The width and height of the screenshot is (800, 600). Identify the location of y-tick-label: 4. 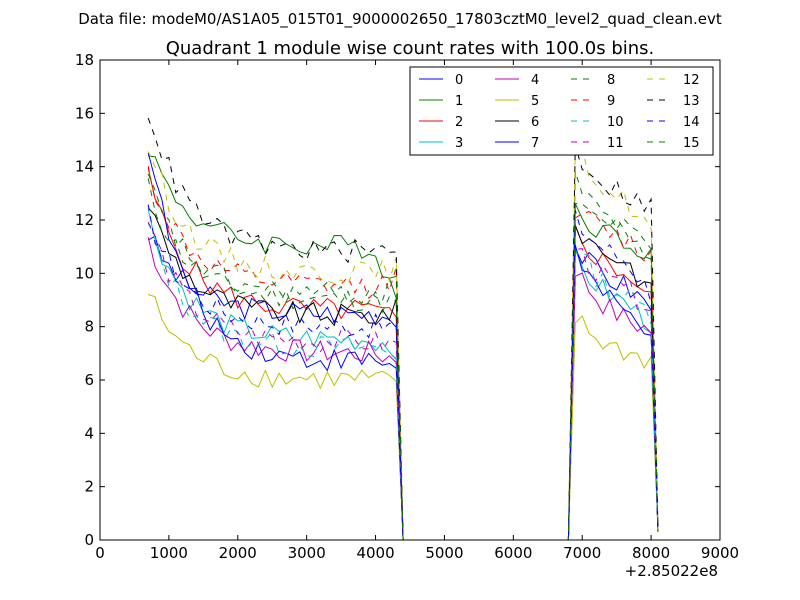
(89, 433).